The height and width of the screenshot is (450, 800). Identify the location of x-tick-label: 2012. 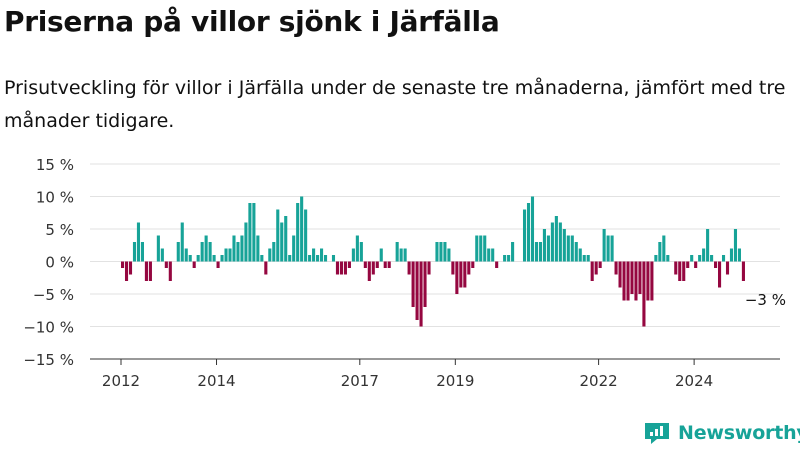
(121, 381).